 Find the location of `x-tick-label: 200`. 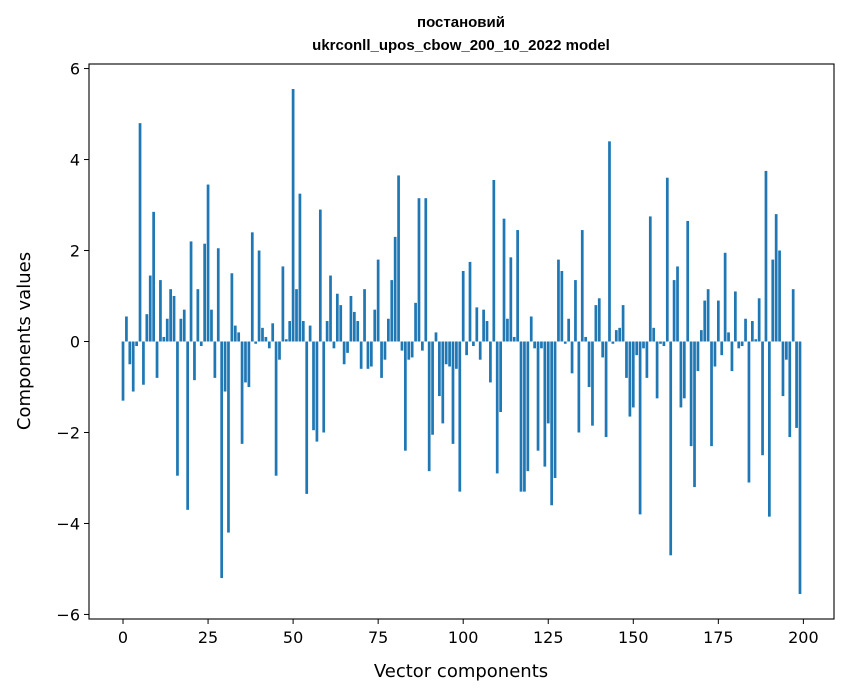

x-tick-label: 200 is located at coordinates (803, 637).